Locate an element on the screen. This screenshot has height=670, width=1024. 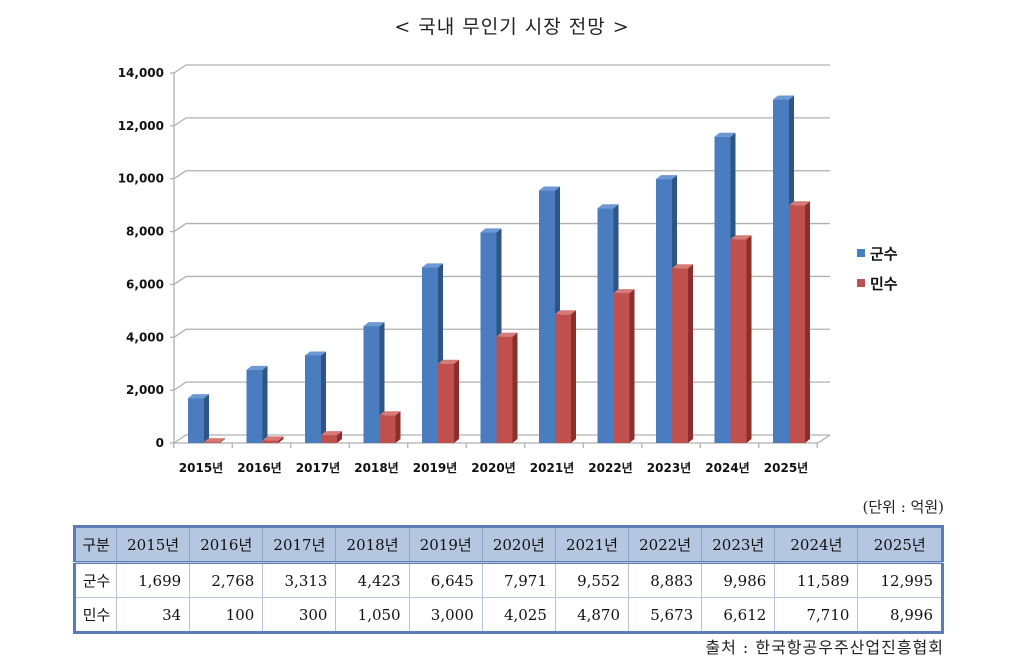
table-header-cell: 구분 is located at coordinates (96, 545).